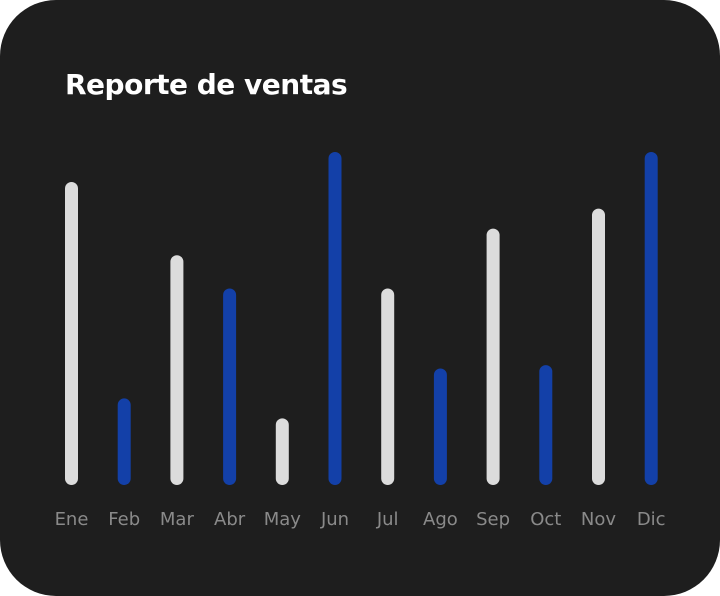  Describe the element at coordinates (388, 386) in the screenshot. I see `bar-jul` at that location.